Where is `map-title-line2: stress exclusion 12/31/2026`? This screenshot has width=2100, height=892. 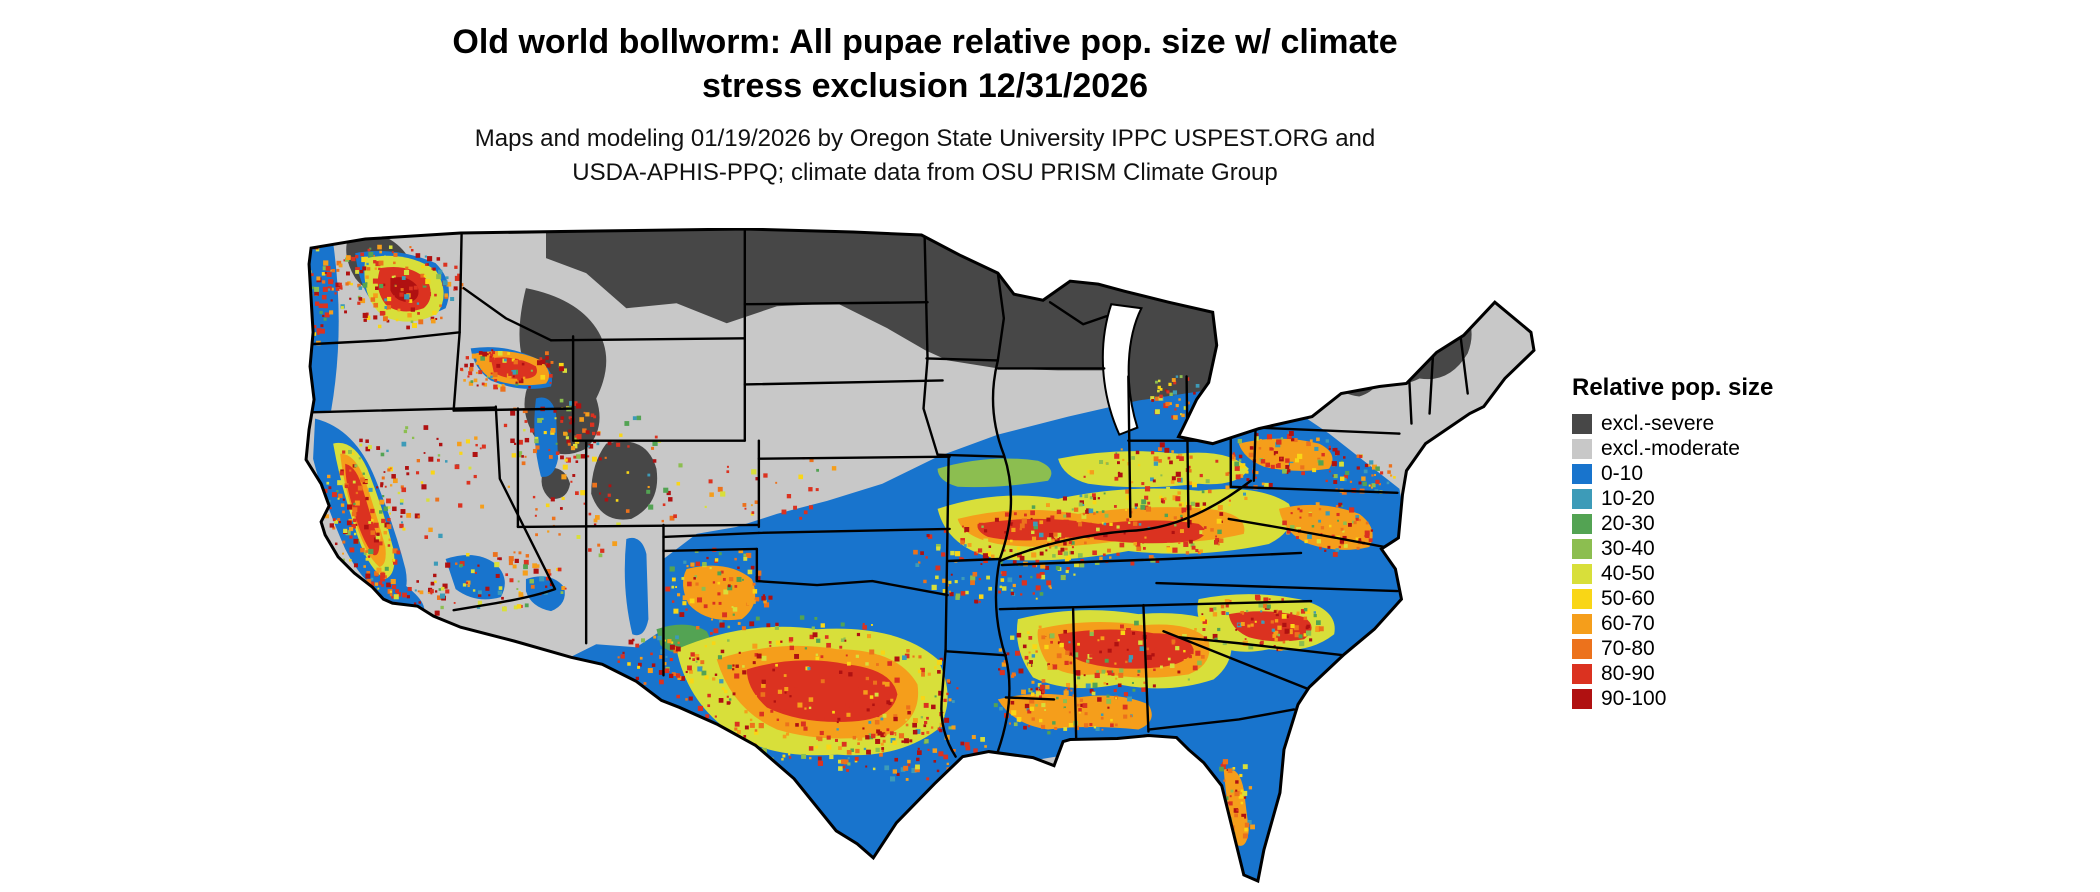 map-title-line2: stress exclusion 12/31/2026 is located at coordinates (925, 86).